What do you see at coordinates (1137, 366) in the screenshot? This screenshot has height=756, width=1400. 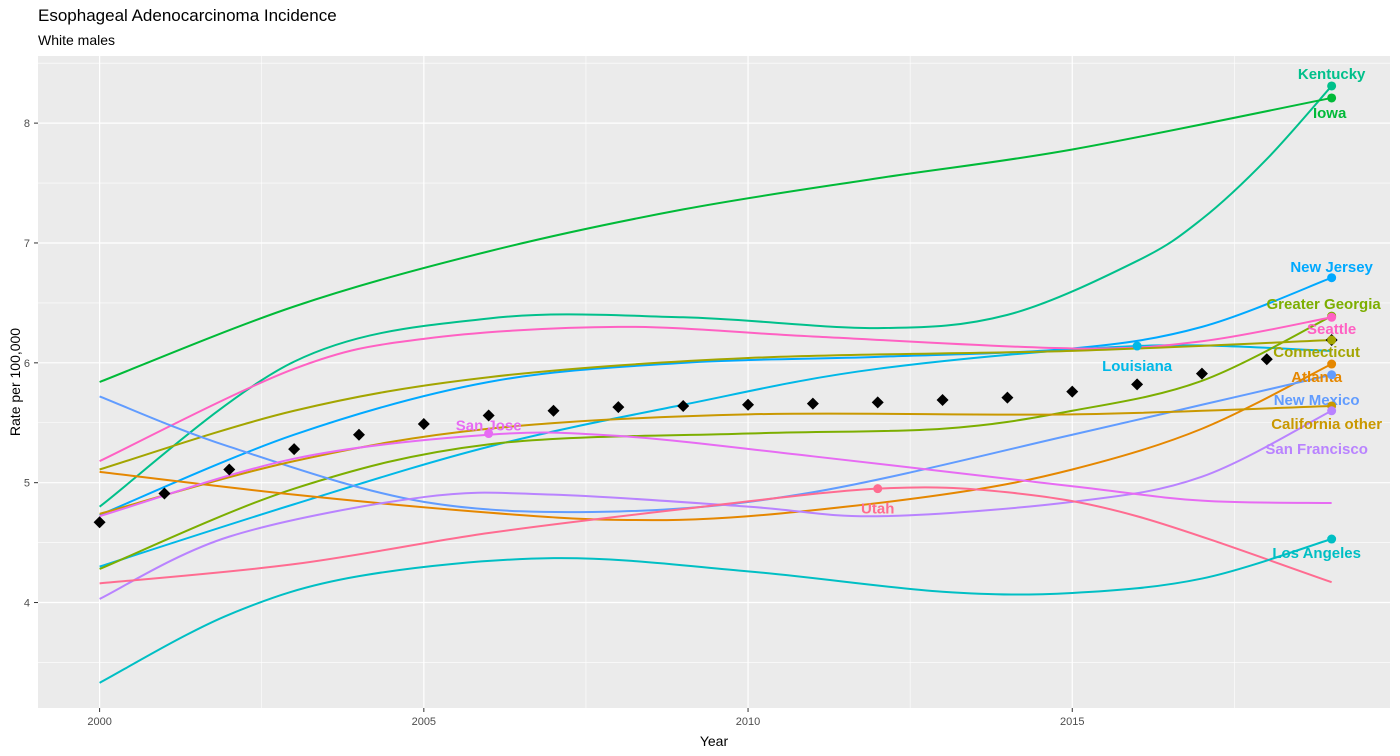 I see `series-label-louisiana: Louisiana` at bounding box center [1137, 366].